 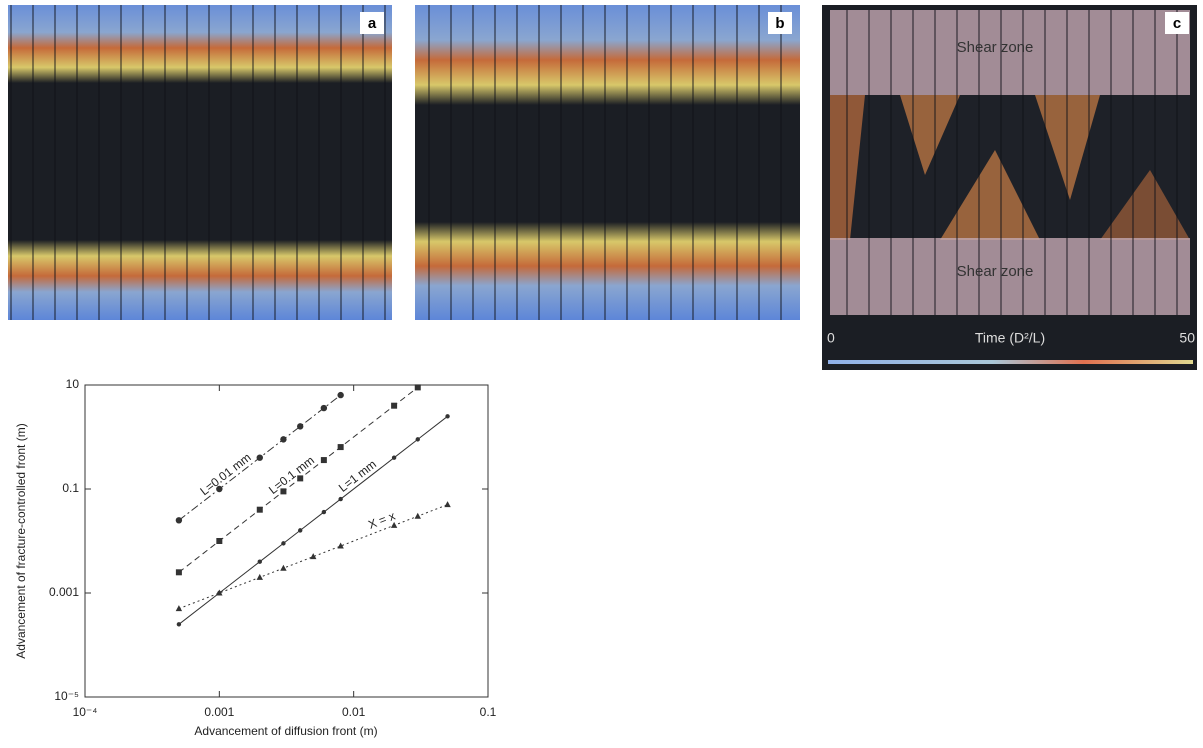 I want to click on colorbar-min: 0, so click(x=831, y=338).